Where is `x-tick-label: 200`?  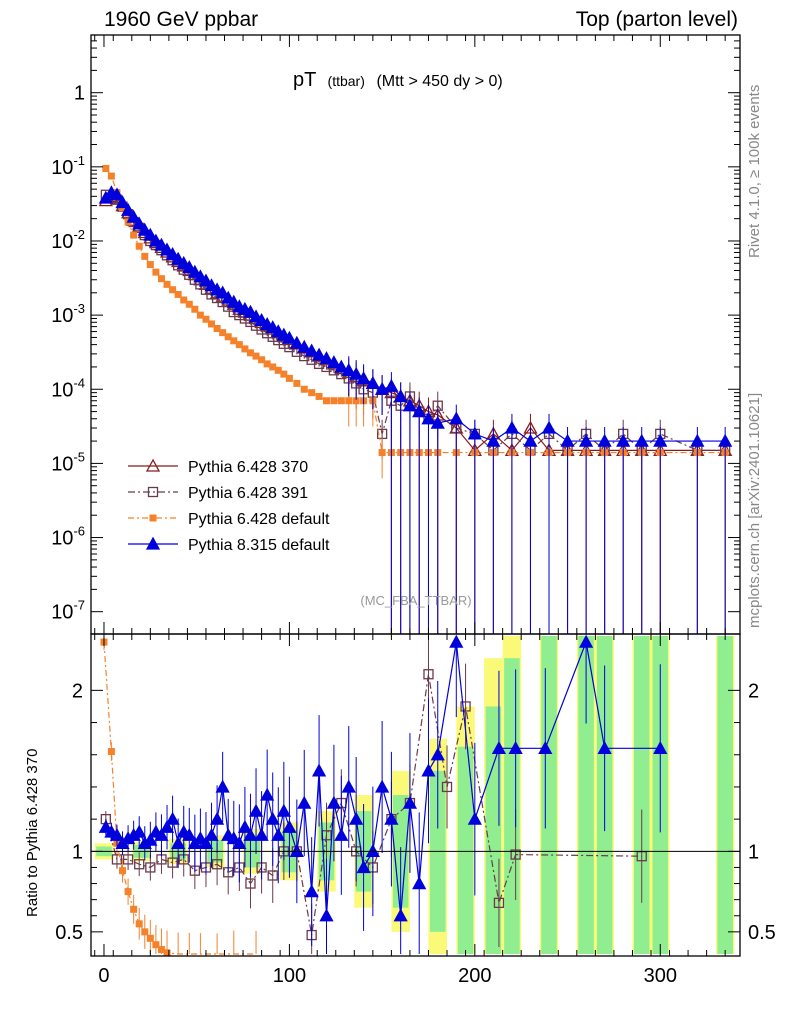
x-tick-label: 200 is located at coordinates (474, 976).